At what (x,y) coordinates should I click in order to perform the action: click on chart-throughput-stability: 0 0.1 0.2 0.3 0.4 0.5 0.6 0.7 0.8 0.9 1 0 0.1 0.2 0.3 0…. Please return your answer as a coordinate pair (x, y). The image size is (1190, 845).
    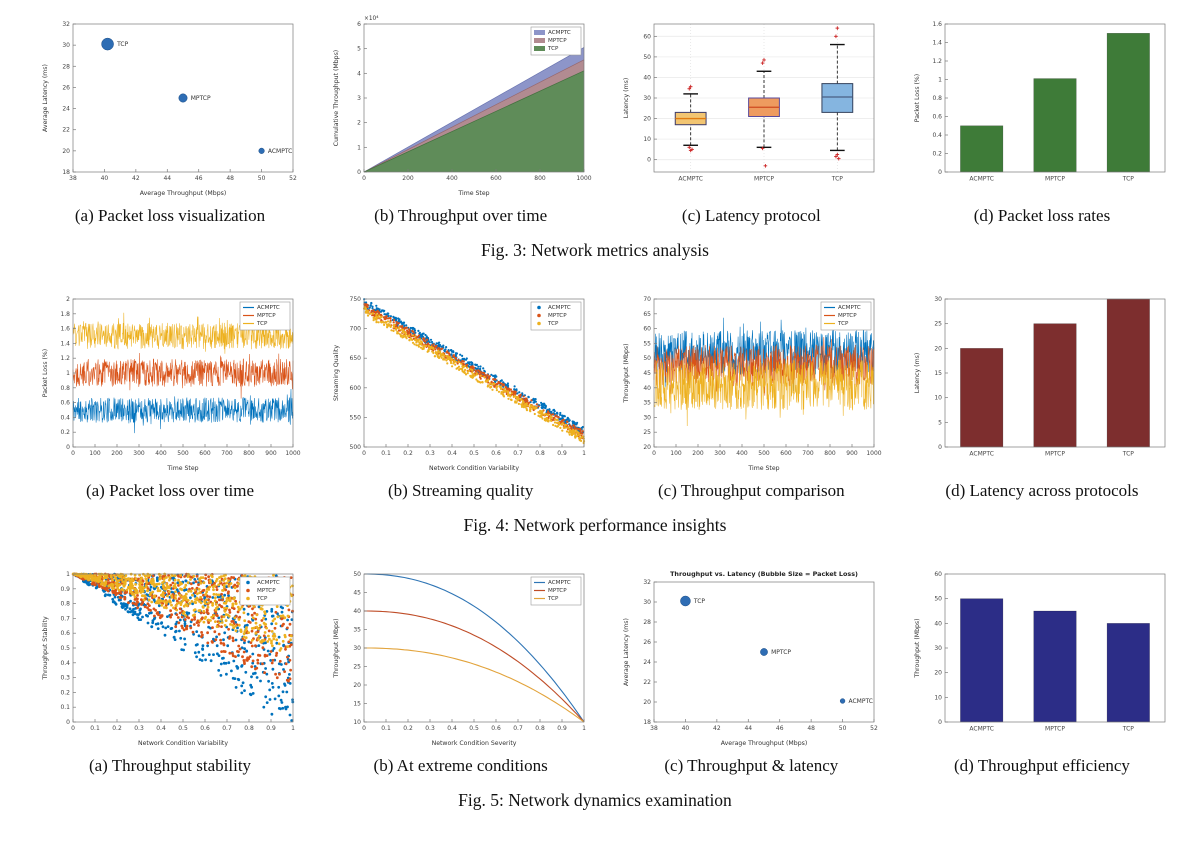
    Looking at the image, I should click on (170, 655).